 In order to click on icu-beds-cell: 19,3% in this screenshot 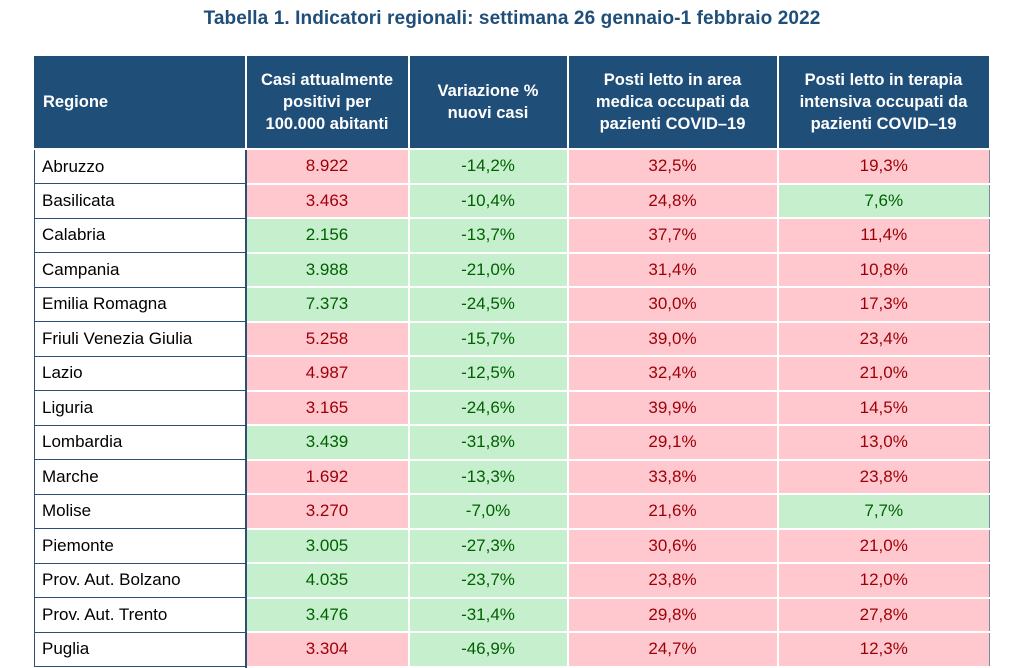, I will do `click(883, 166)`.